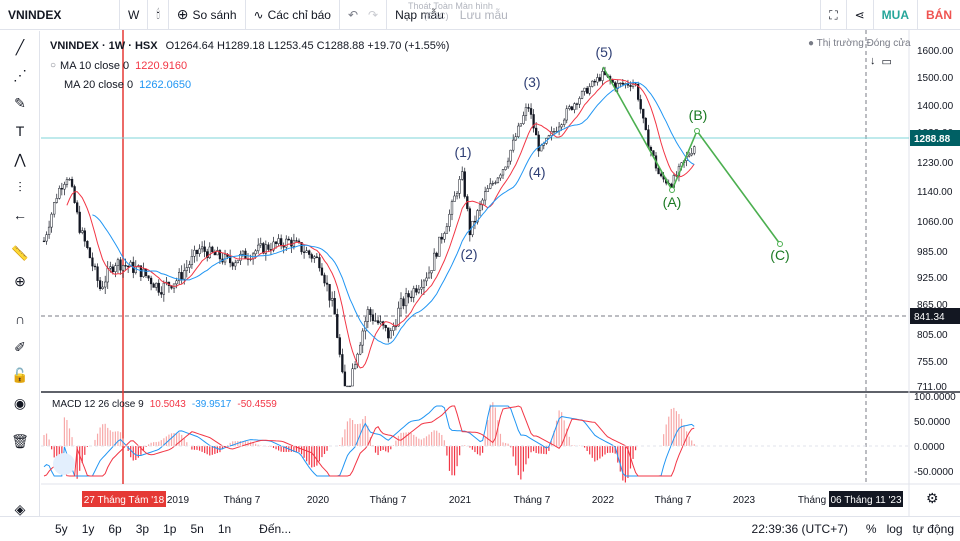 The width and height of the screenshot is (960, 541). I want to click on time-tick: 2022, so click(603, 500).